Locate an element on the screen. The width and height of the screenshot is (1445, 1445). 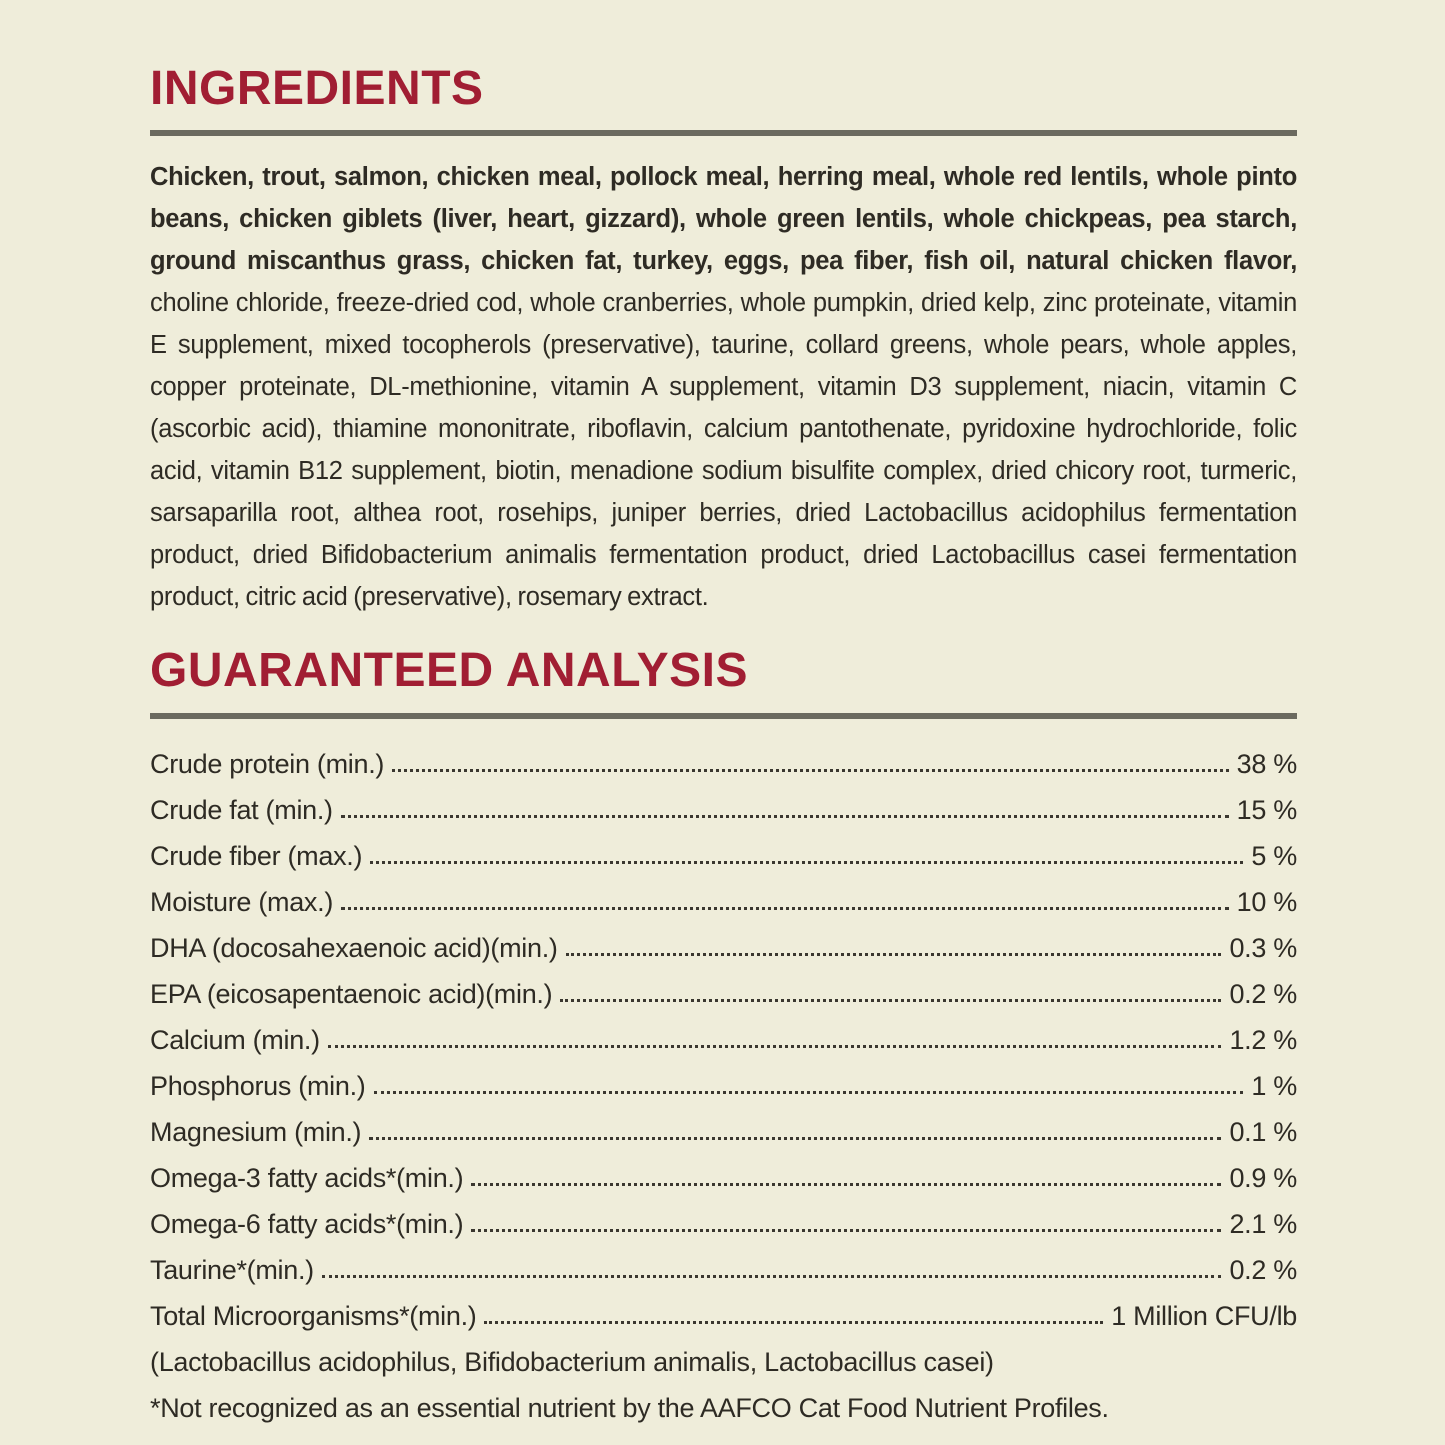
analysis-value: 1.2 % is located at coordinates (1263, 1040).